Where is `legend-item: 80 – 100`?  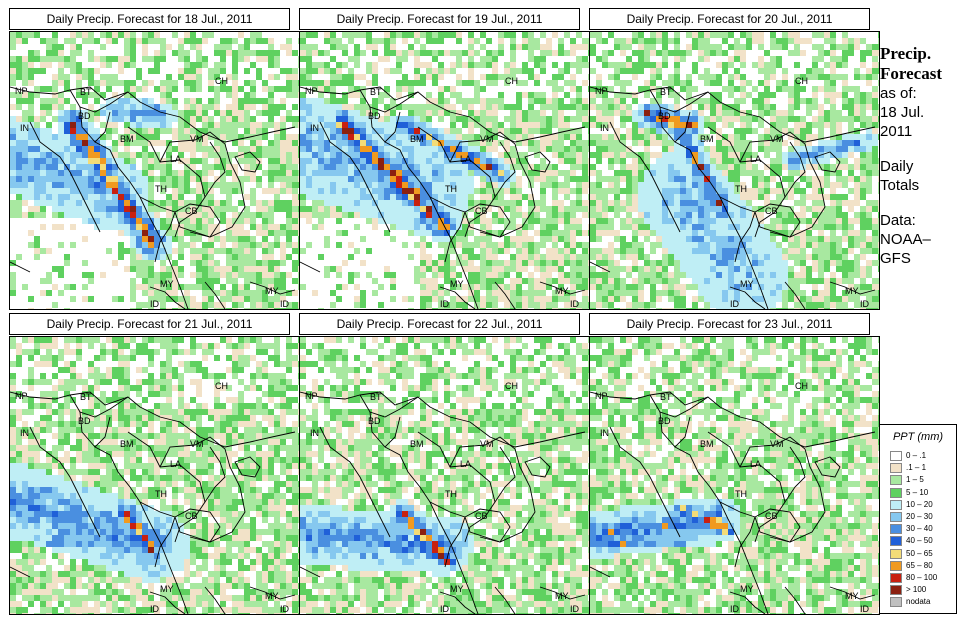
legend-item: 80 – 100 is located at coordinates (922, 578).